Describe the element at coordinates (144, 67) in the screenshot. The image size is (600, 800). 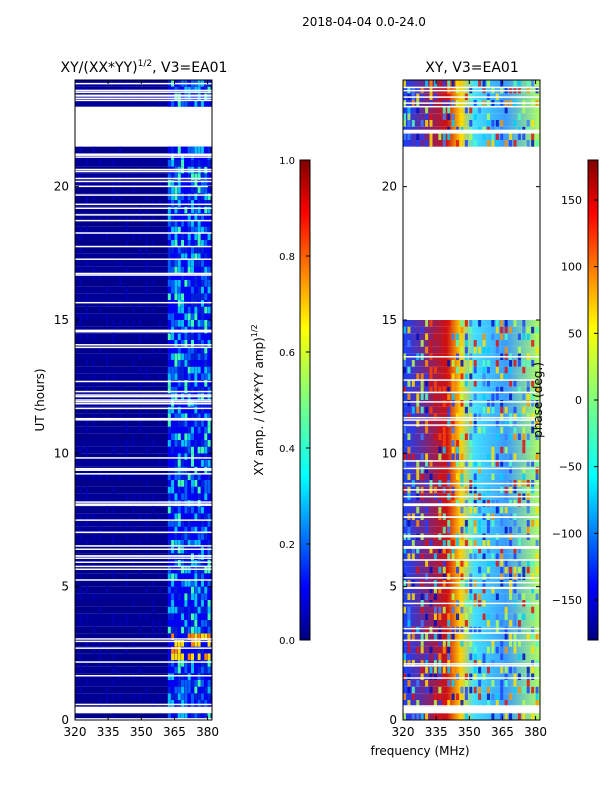
I see `amp-title: XY/(XX*YY)1/2, V3=EA01` at that location.